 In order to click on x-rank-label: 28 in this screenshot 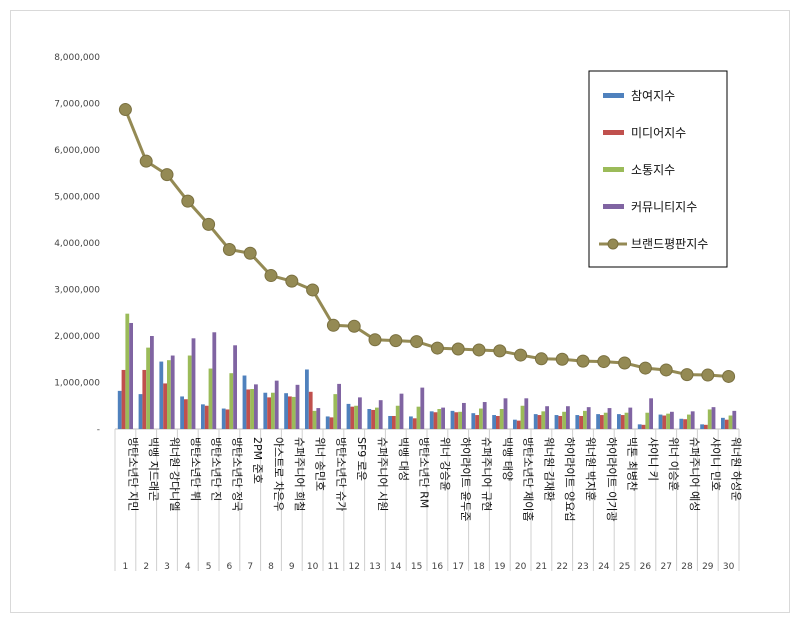, I will do `click(687, 567)`.